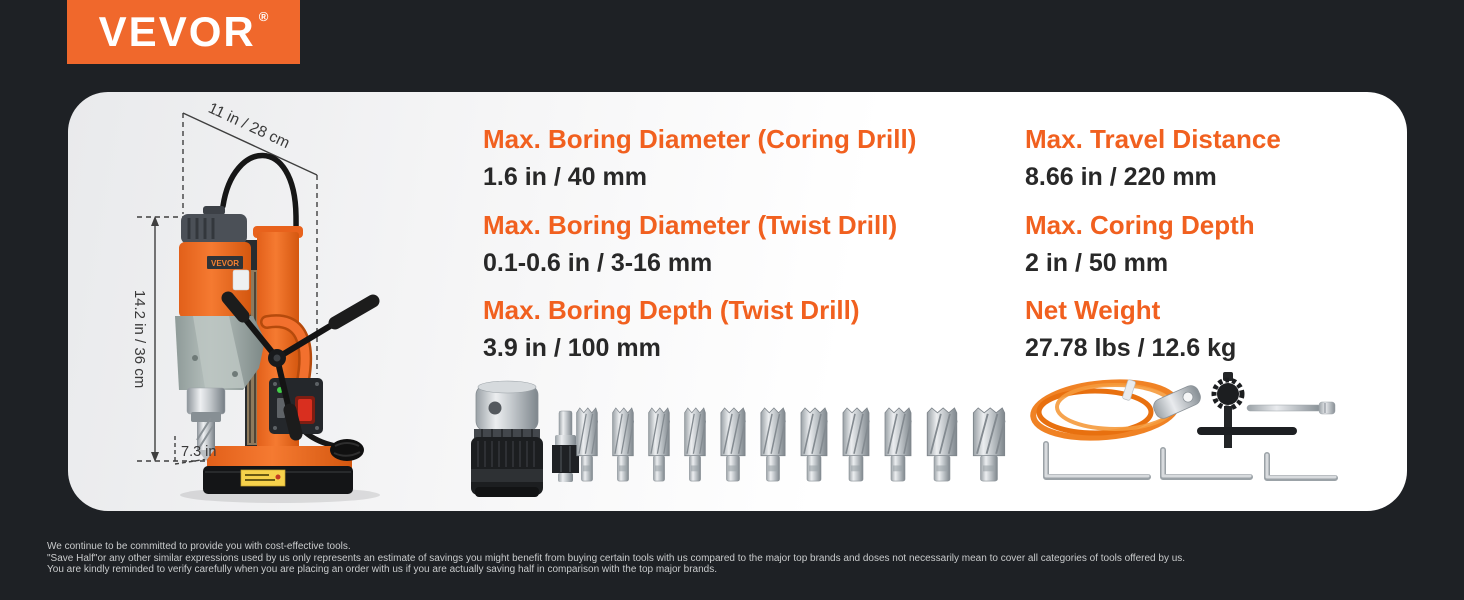  Describe the element at coordinates (155, 221) in the screenshot. I see `arrow-up-icon` at that location.